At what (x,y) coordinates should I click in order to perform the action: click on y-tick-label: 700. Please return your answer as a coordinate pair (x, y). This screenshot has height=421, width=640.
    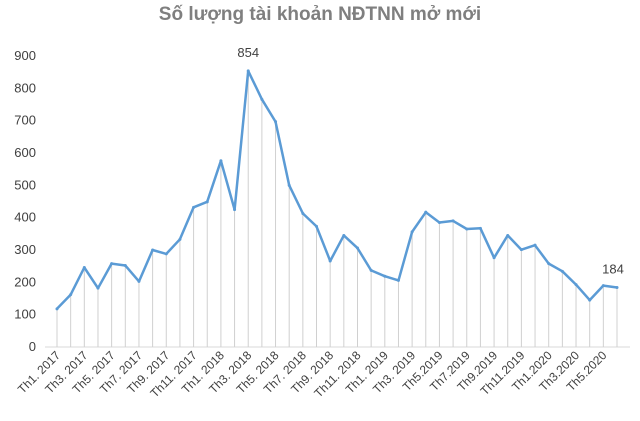
    Looking at the image, I should click on (25, 120).